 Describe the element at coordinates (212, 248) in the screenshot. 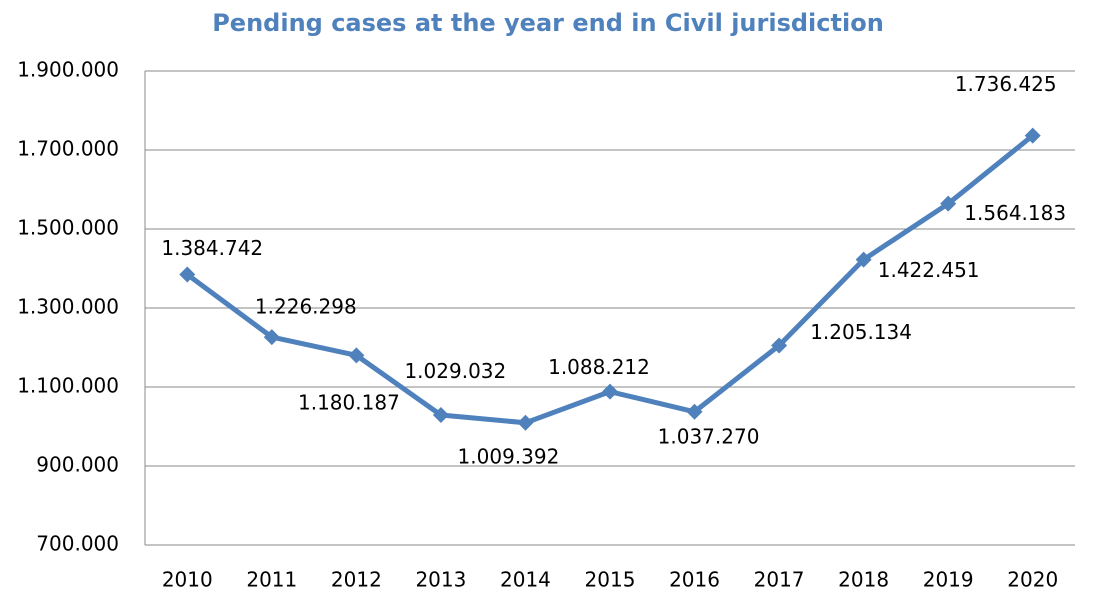

I see `data-label: 1.384.742` at that location.